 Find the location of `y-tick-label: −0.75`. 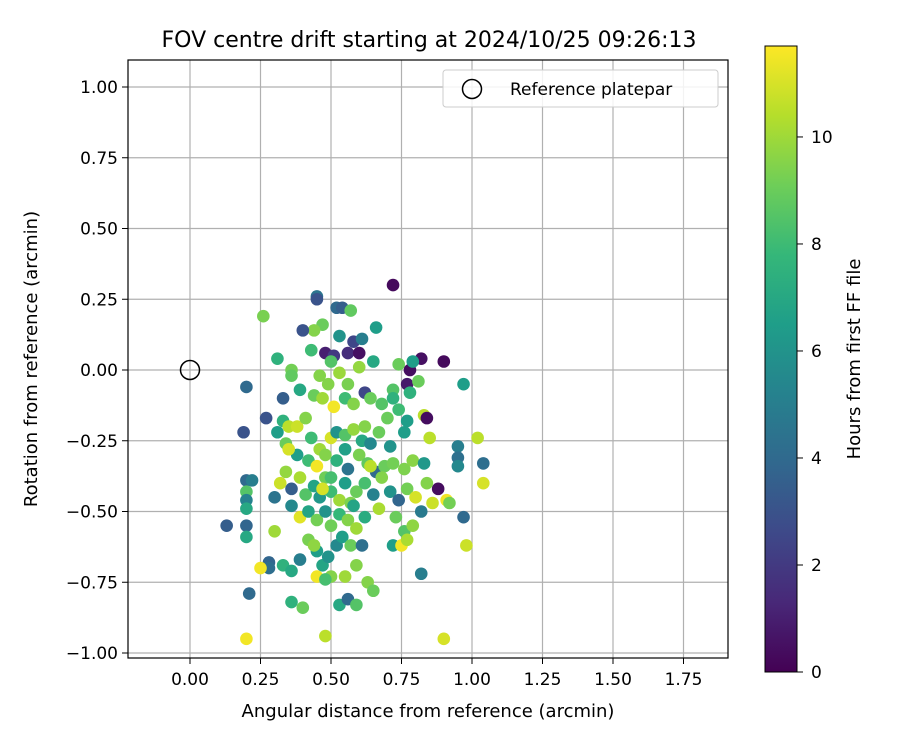

y-tick-label: −0.75 is located at coordinates (92, 583).